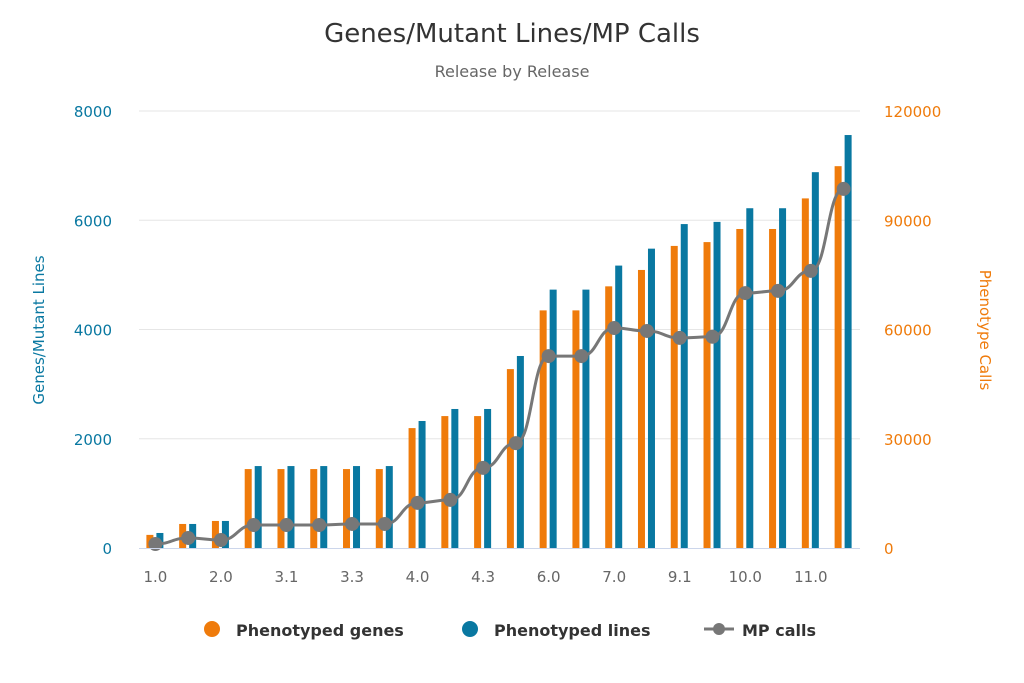  Describe the element at coordinates (39, 329) in the screenshot. I see `y-axis-label: Genes/Mutant Lines` at that location.